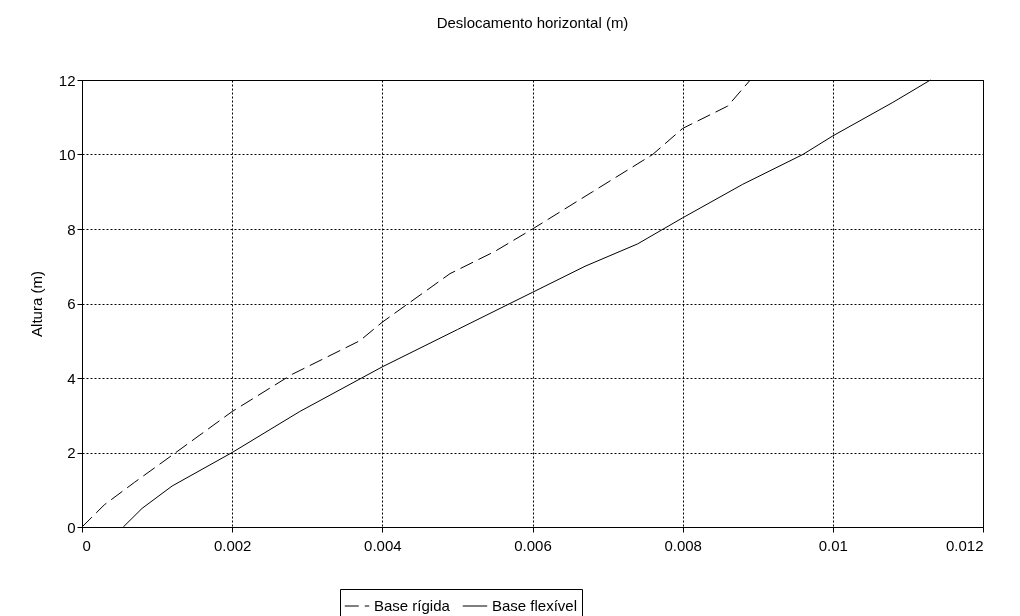 This screenshot has height=616, width=1020. Describe the element at coordinates (964, 545) in the screenshot. I see `x-tick-label: 0.012` at that location.